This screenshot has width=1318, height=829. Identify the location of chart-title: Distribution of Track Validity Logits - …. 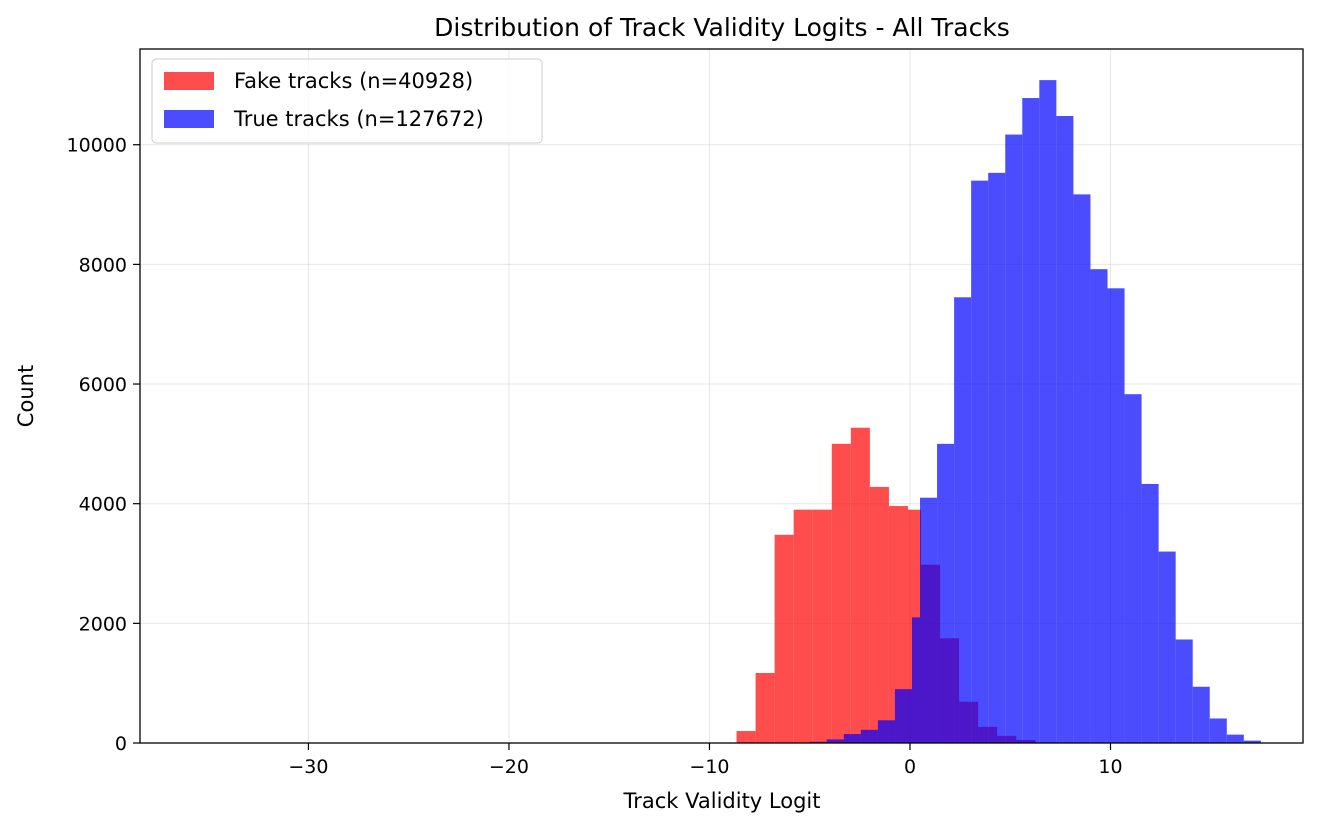
(722, 27).